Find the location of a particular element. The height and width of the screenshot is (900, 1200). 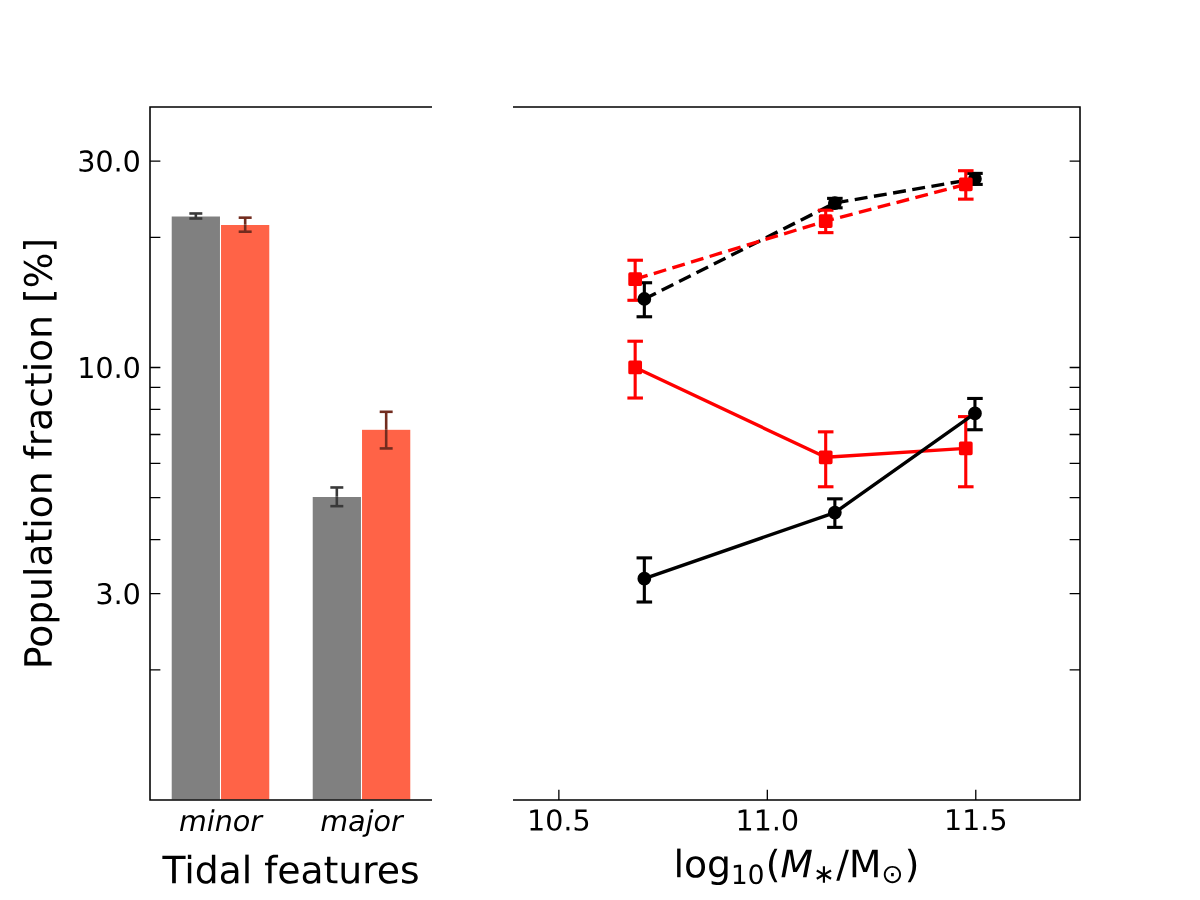

x-tick-label: major is located at coordinates (363, 823).